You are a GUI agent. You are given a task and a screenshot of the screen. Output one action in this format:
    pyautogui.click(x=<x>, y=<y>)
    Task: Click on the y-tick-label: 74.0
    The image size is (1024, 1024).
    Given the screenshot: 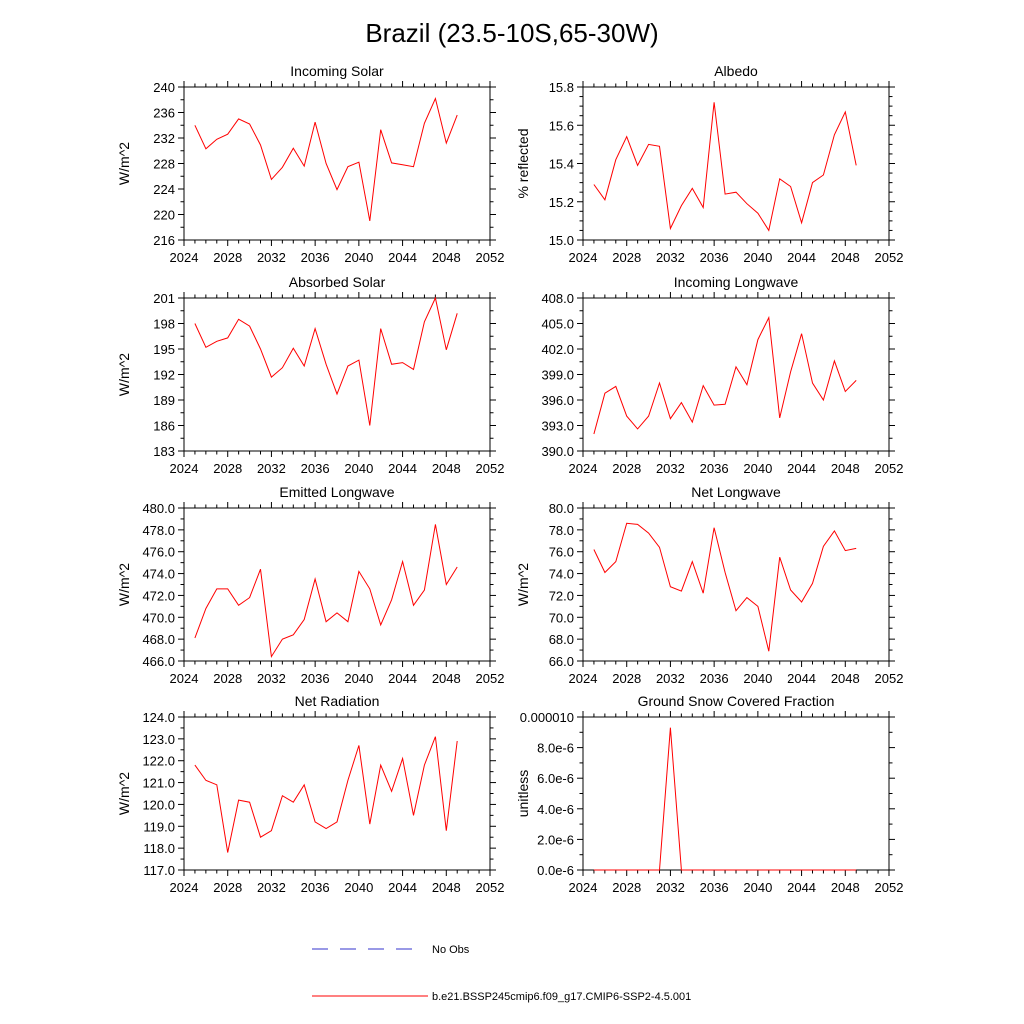 What is the action you would take?
    pyautogui.click(x=561, y=574)
    